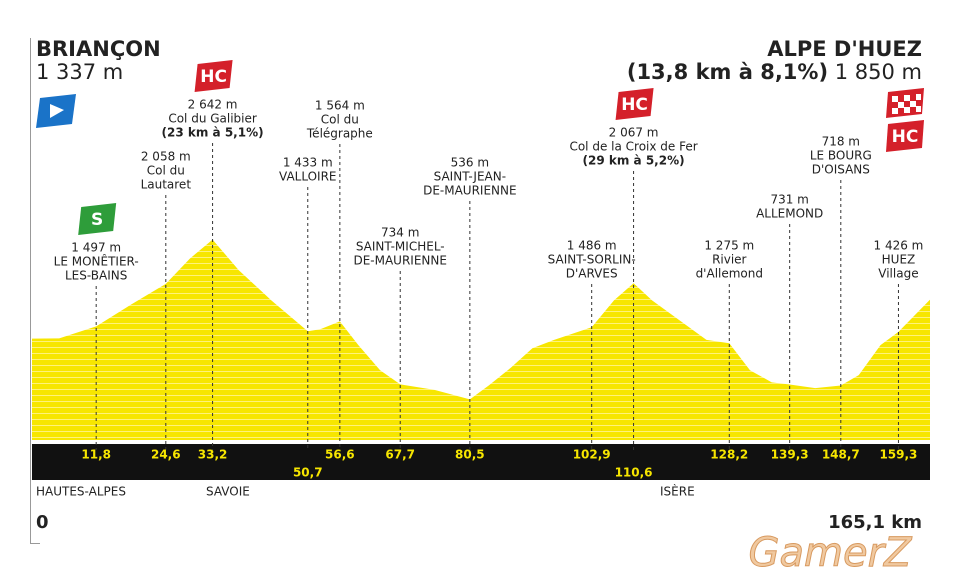  I want to click on finish-name: ALPE D'HUEZ, so click(844, 49).